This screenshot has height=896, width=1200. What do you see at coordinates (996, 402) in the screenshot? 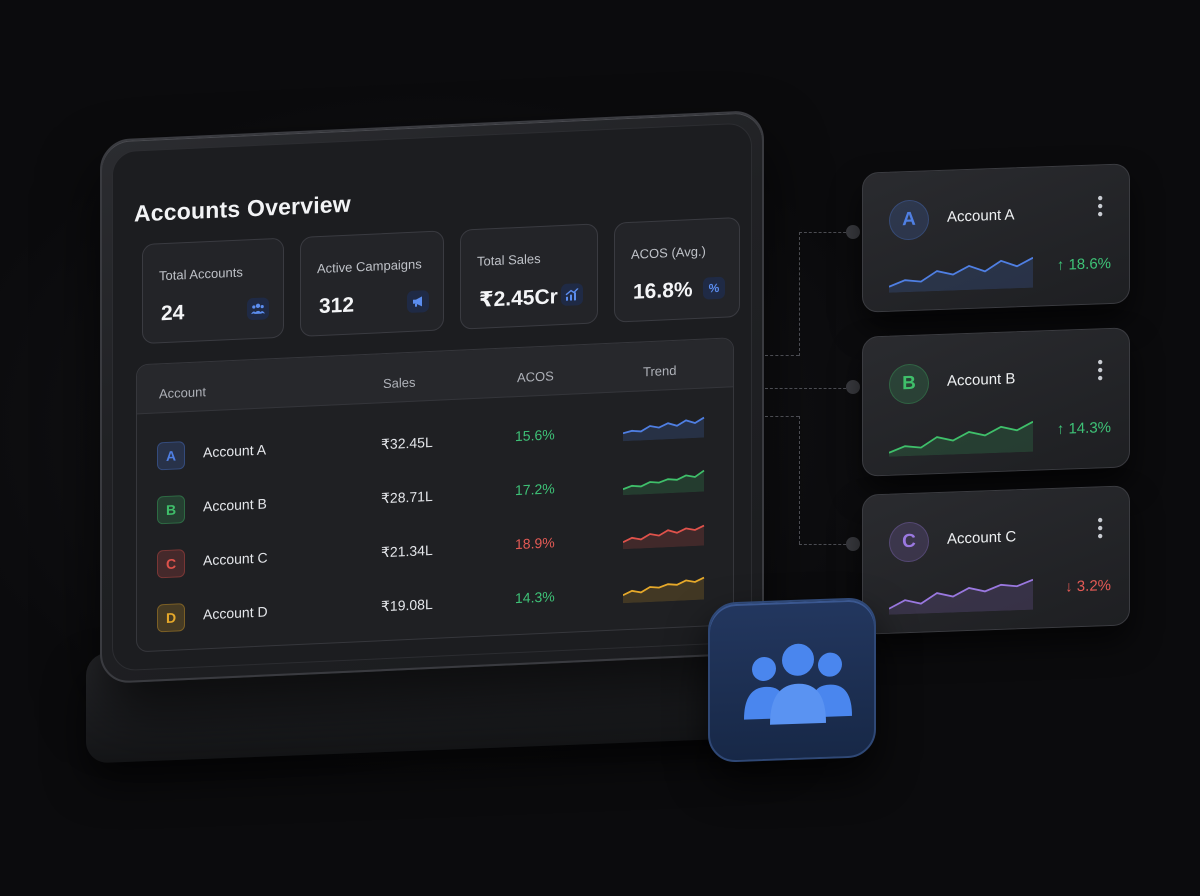
I see `account-card: B Account B • • • ↑ 14.3%` at bounding box center [996, 402].